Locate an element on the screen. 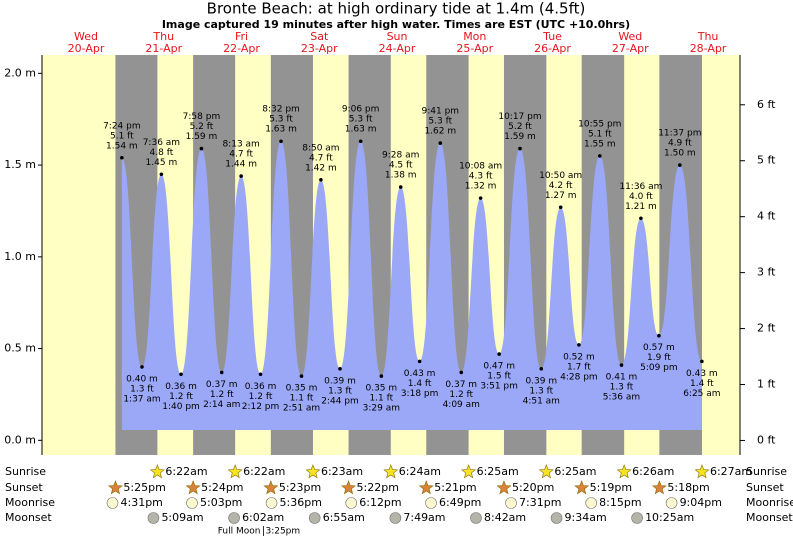 The image size is (793, 538). y2-tick-label: 1 ft is located at coordinates (766, 384).